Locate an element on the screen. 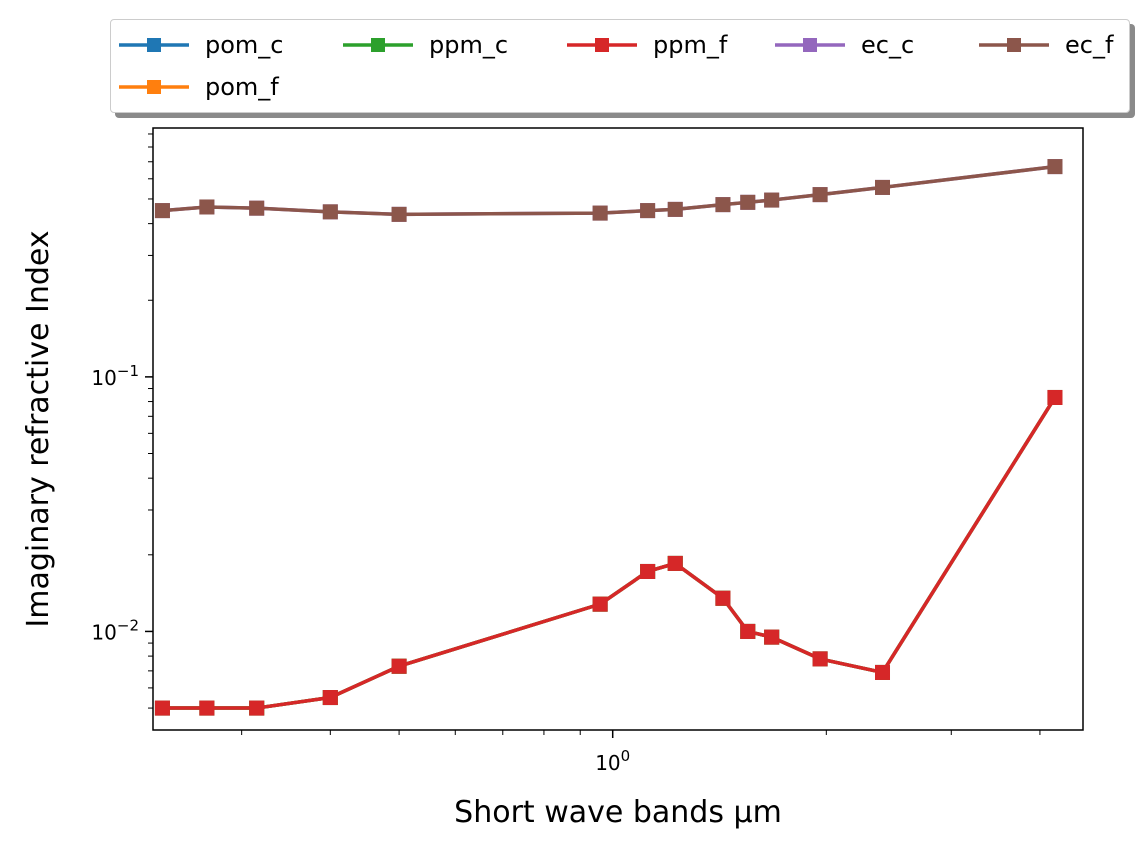 The height and width of the screenshot is (853, 1147). series-line-ec-c is located at coordinates (609, 190).